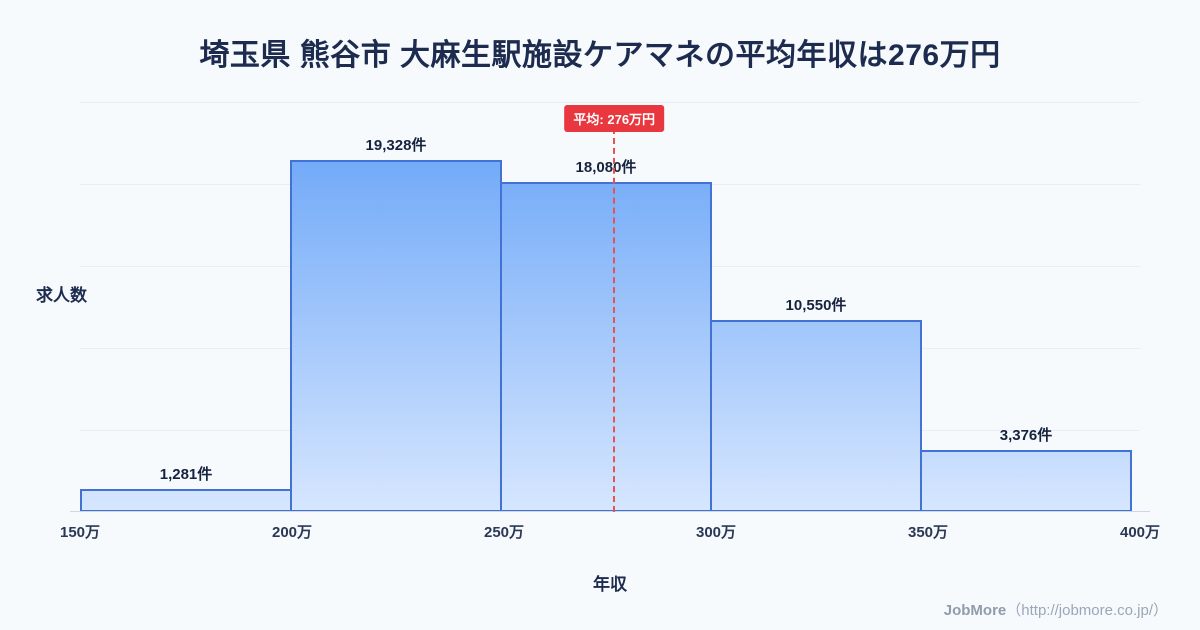 The image size is (1200, 630). What do you see at coordinates (396, 145) in the screenshot?
I see `bar-value-label: 19,328件` at bounding box center [396, 145].